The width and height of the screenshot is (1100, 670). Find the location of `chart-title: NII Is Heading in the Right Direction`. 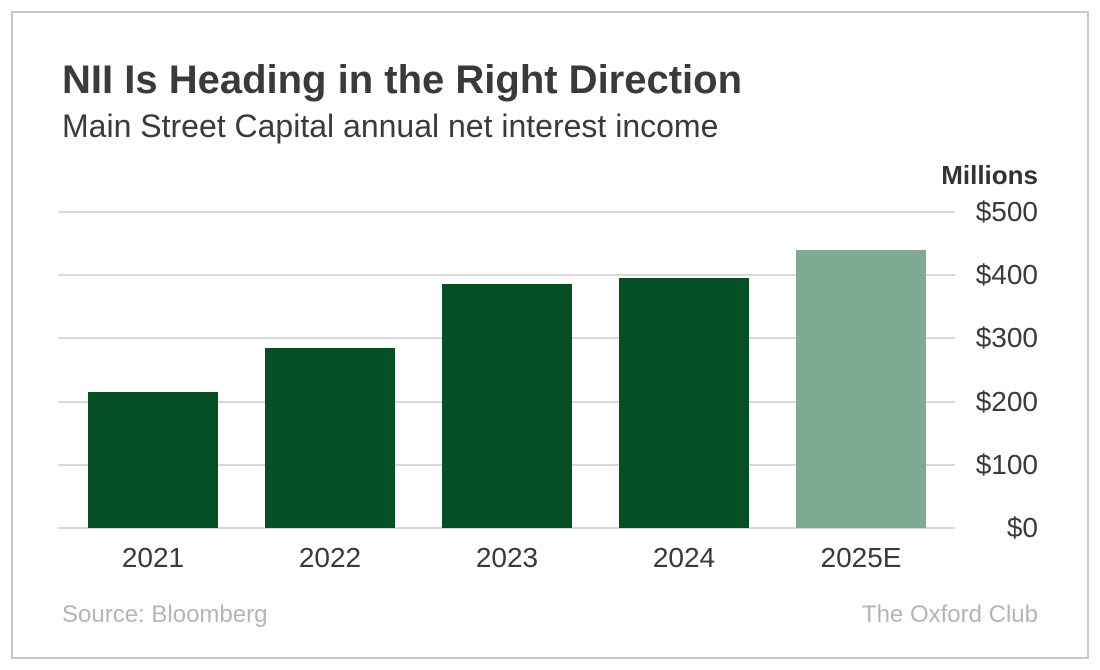

chart-title: NII Is Heading in the Right Direction is located at coordinates (402, 80).